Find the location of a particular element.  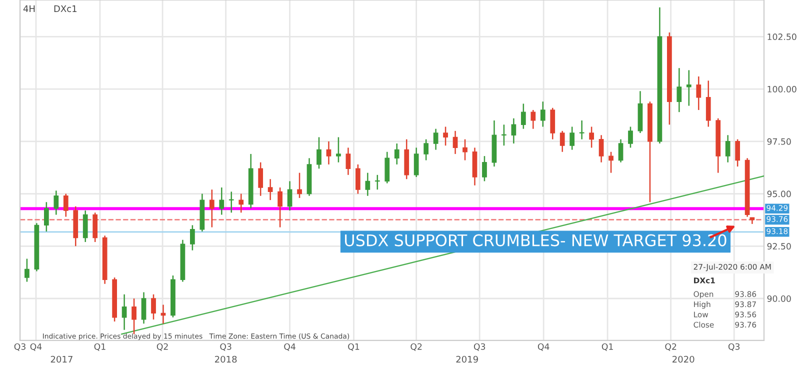

y-tick-label: 97.50 is located at coordinates (779, 141).